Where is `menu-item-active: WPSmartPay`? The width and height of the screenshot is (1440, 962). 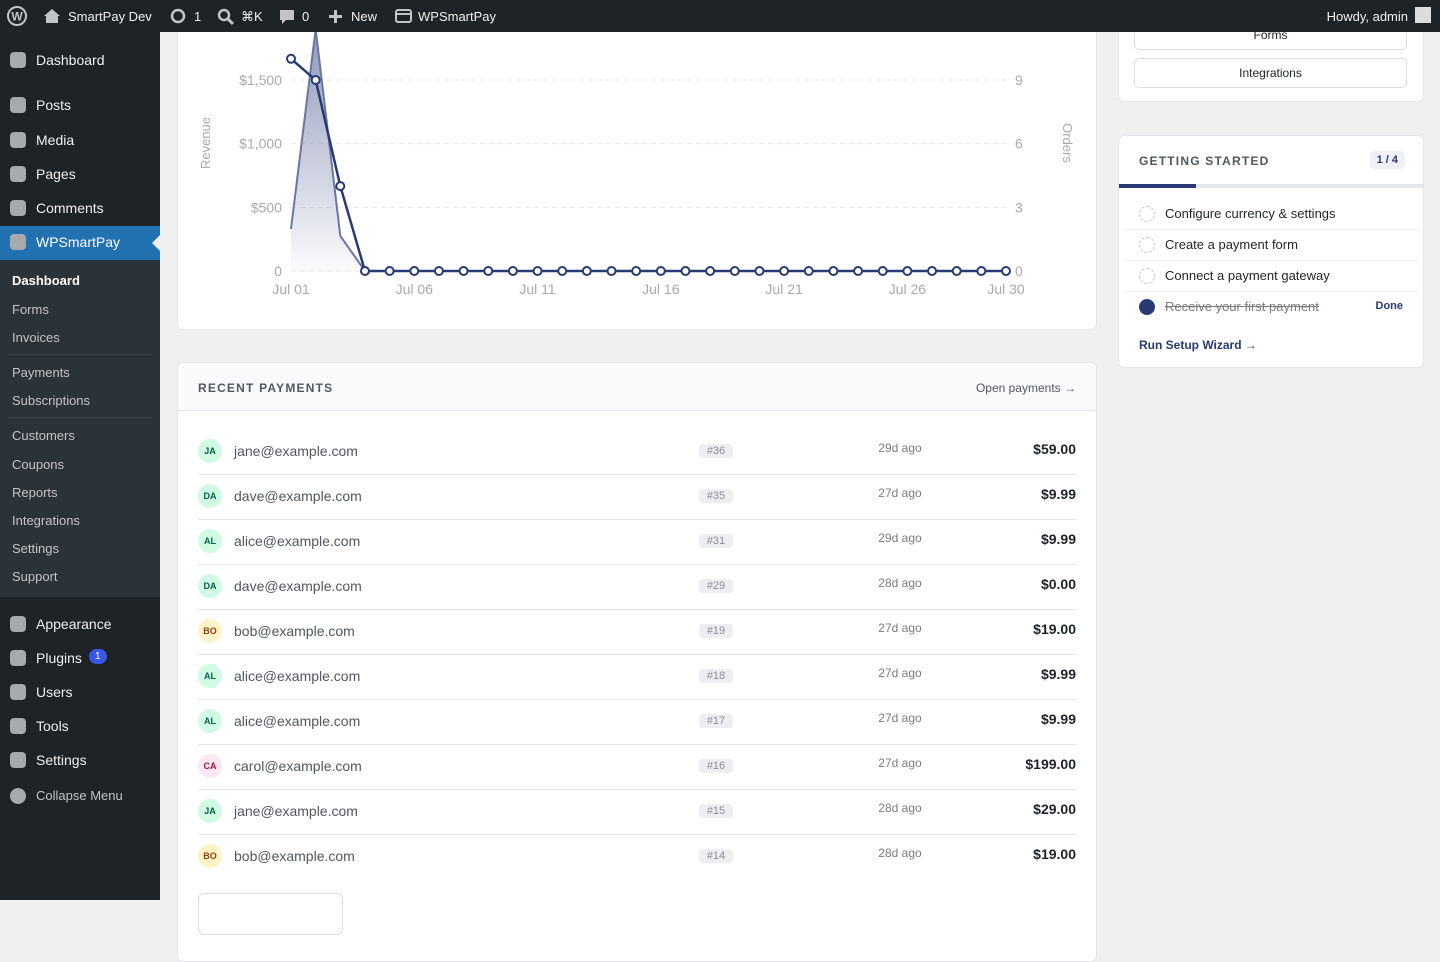
menu-item-active: WPSmartPay is located at coordinates (78, 242).